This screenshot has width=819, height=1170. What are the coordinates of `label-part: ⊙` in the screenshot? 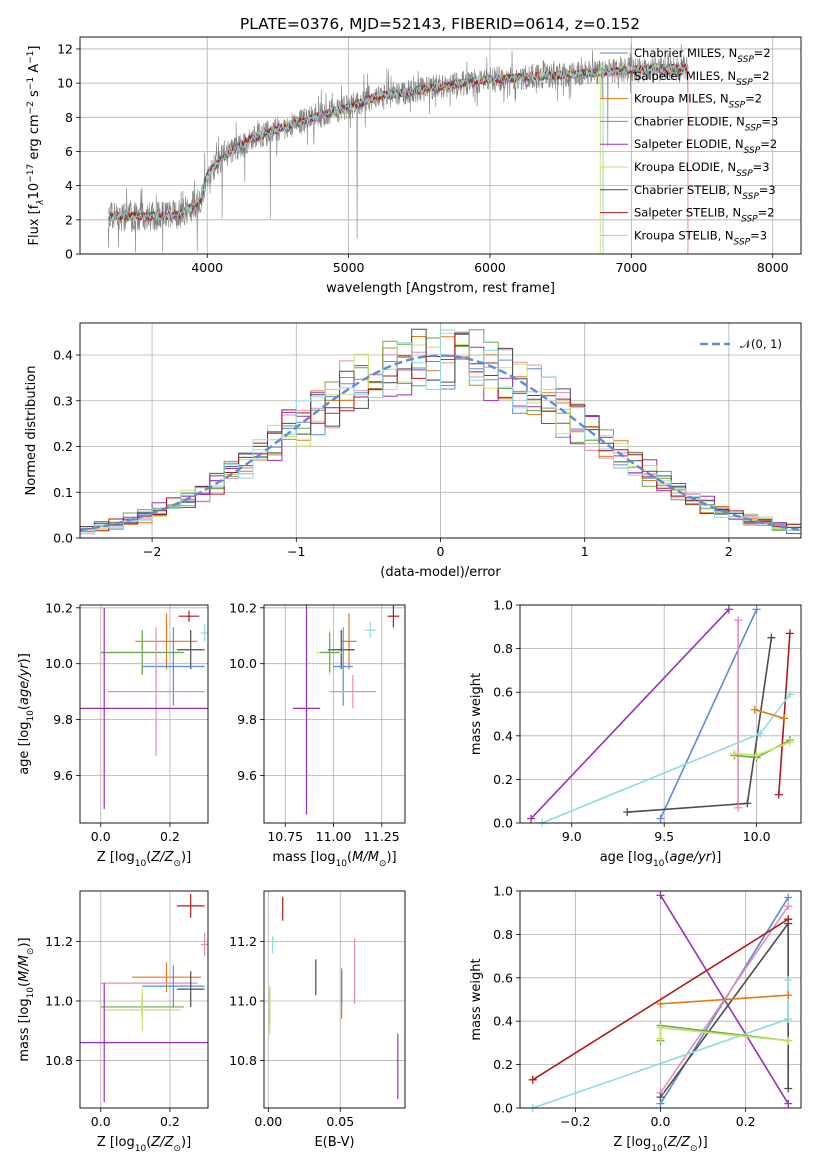 It's located at (694, 1149).